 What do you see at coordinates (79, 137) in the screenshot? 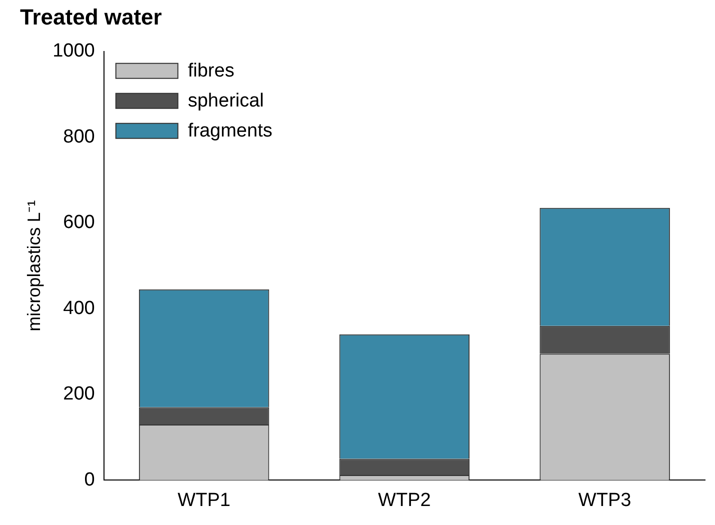
I see `y-tick-label: 800` at bounding box center [79, 137].